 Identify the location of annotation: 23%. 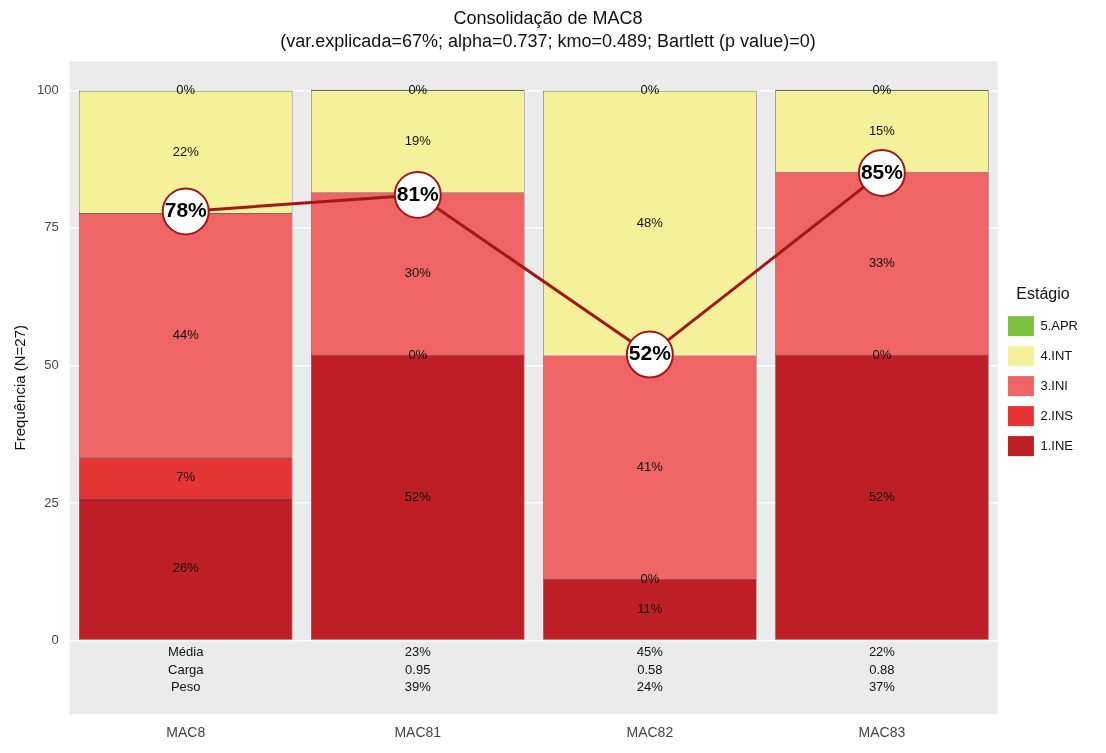
(418, 652).